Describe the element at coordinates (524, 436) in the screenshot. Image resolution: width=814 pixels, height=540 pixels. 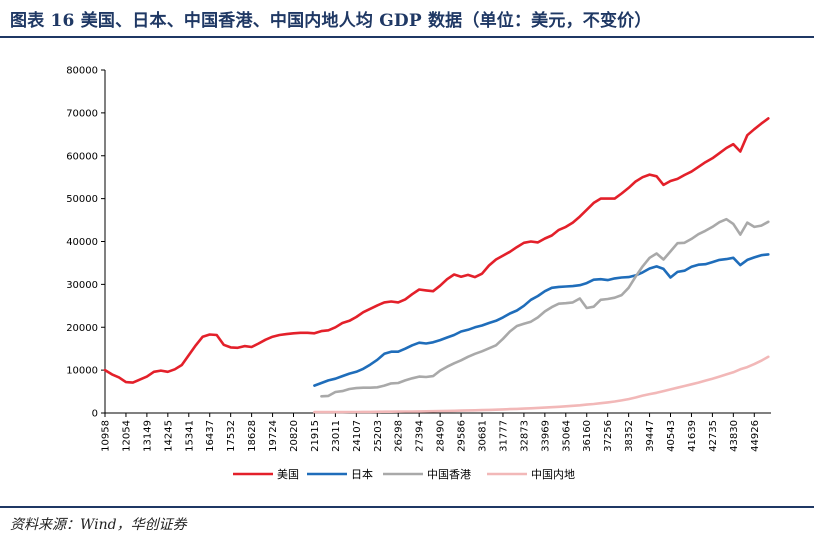
I see `x-tick-label: 32873` at that location.